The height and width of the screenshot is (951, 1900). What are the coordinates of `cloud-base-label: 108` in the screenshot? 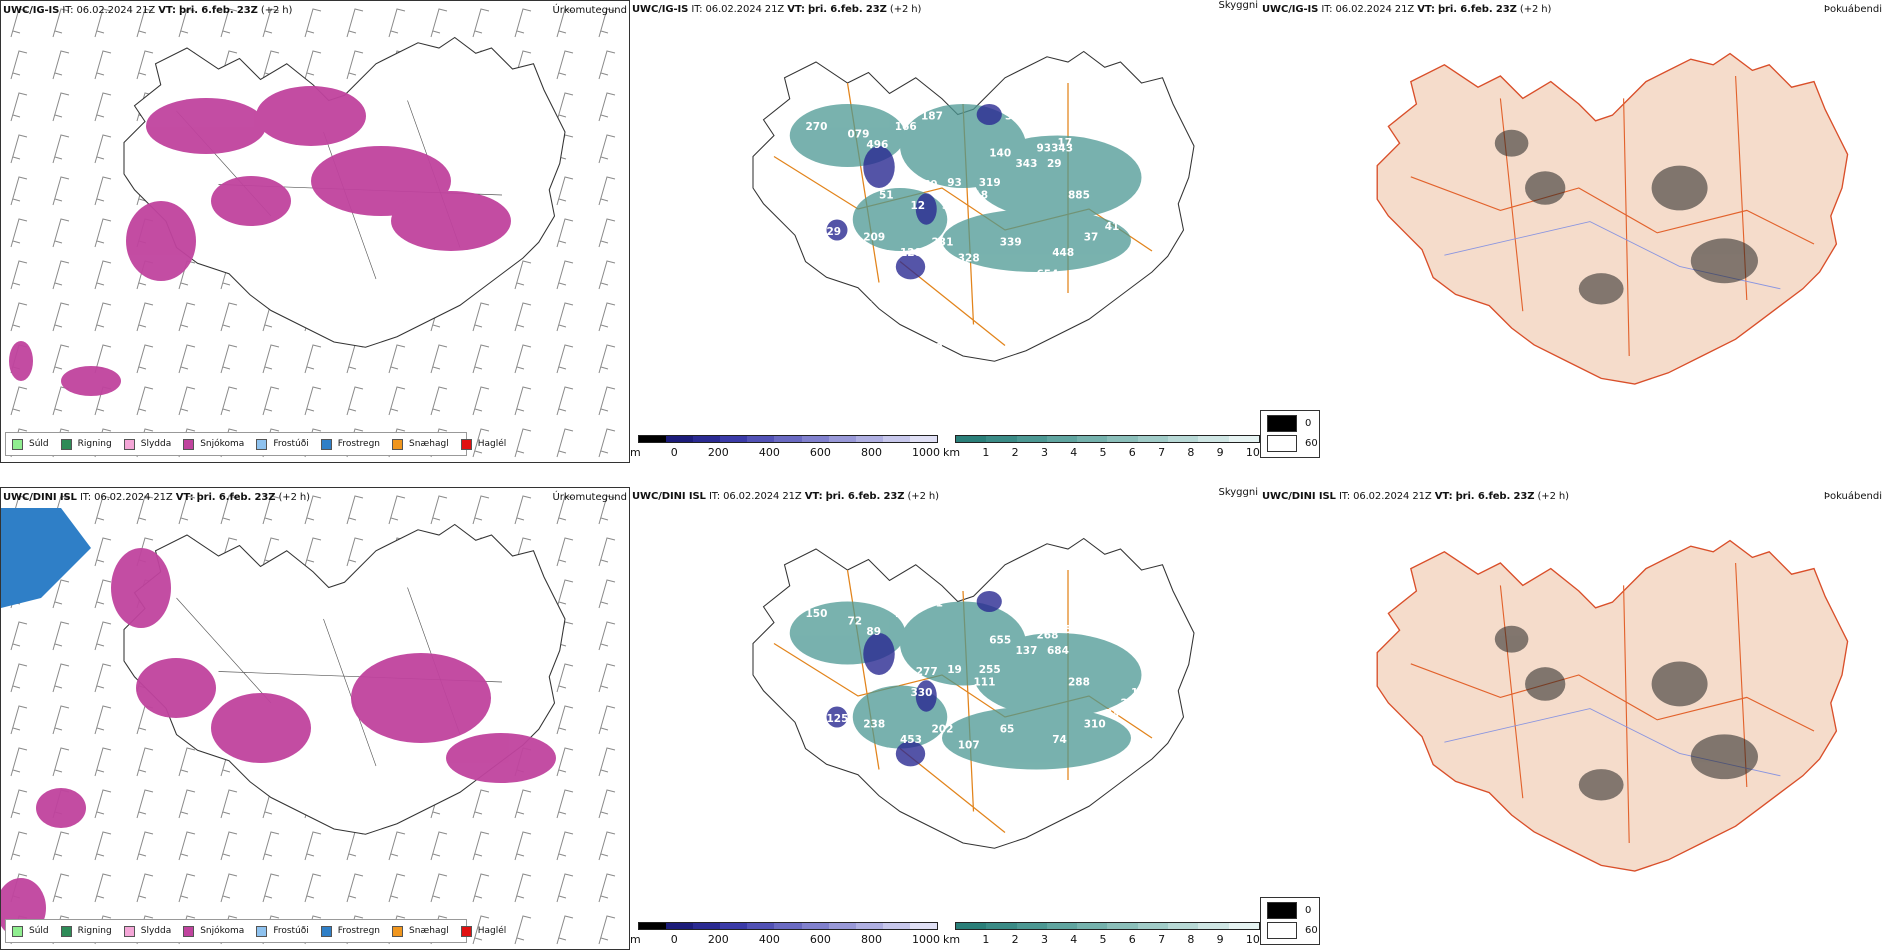 It's located at (1142, 693).